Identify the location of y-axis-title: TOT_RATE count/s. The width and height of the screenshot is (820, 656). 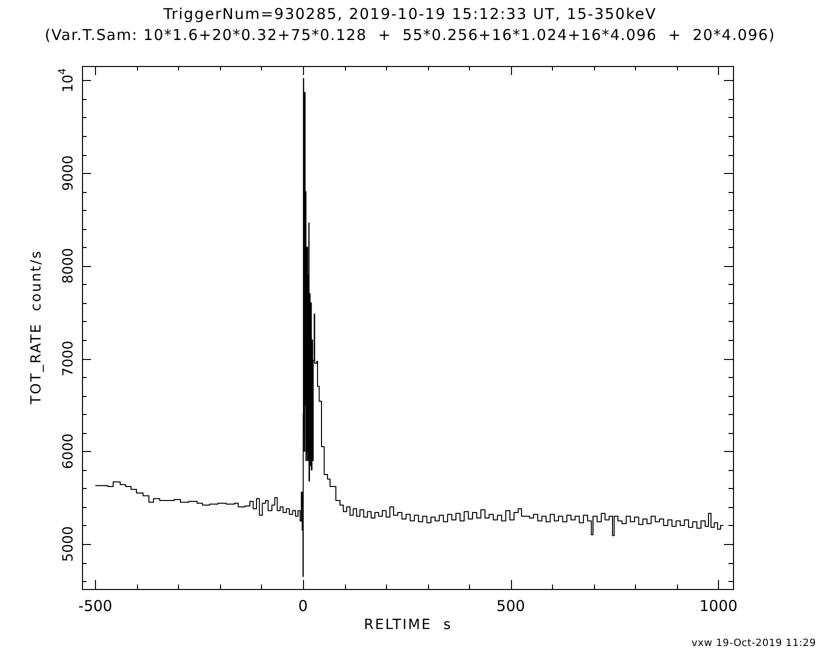
(36, 327).